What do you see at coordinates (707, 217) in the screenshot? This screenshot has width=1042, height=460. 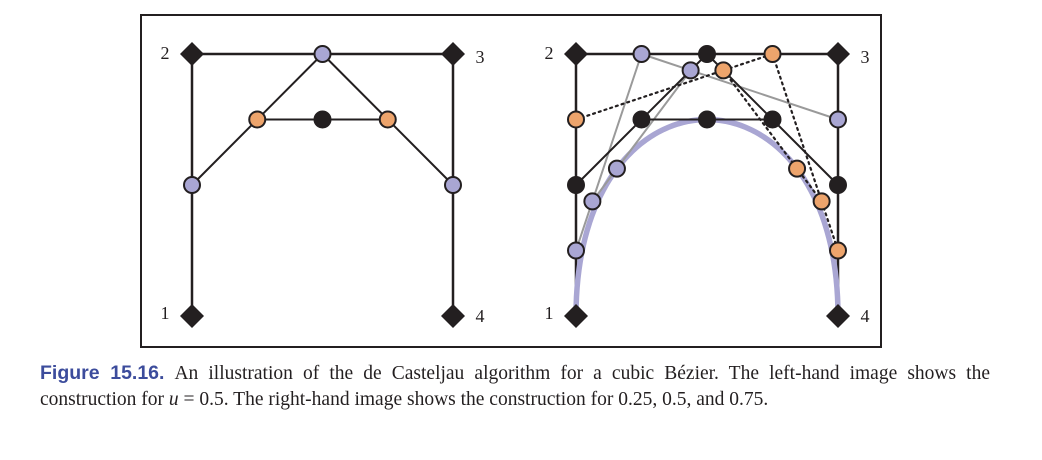 I see `right-bezier-curve` at bounding box center [707, 217].